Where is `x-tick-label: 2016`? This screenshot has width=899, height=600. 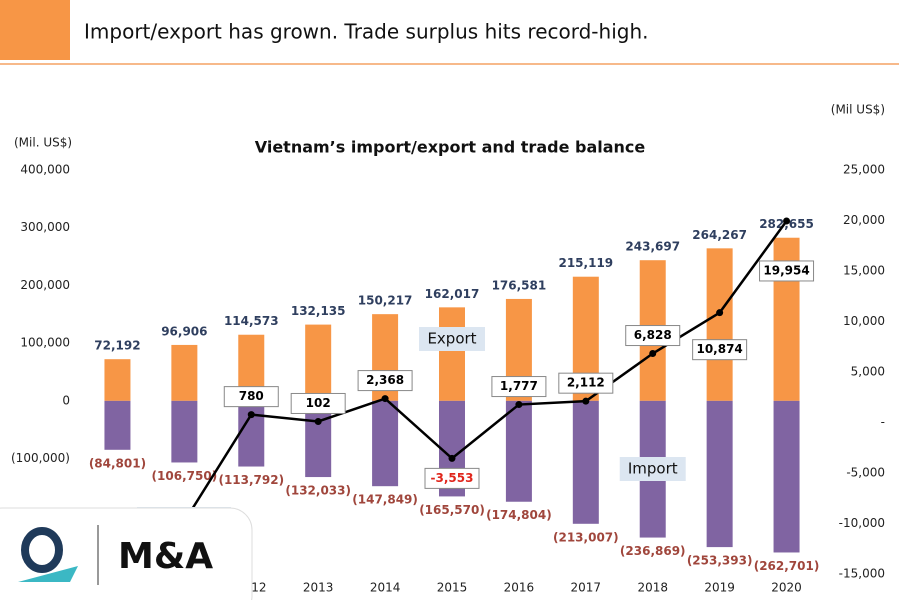 x-tick-label: 2016 is located at coordinates (519, 588).